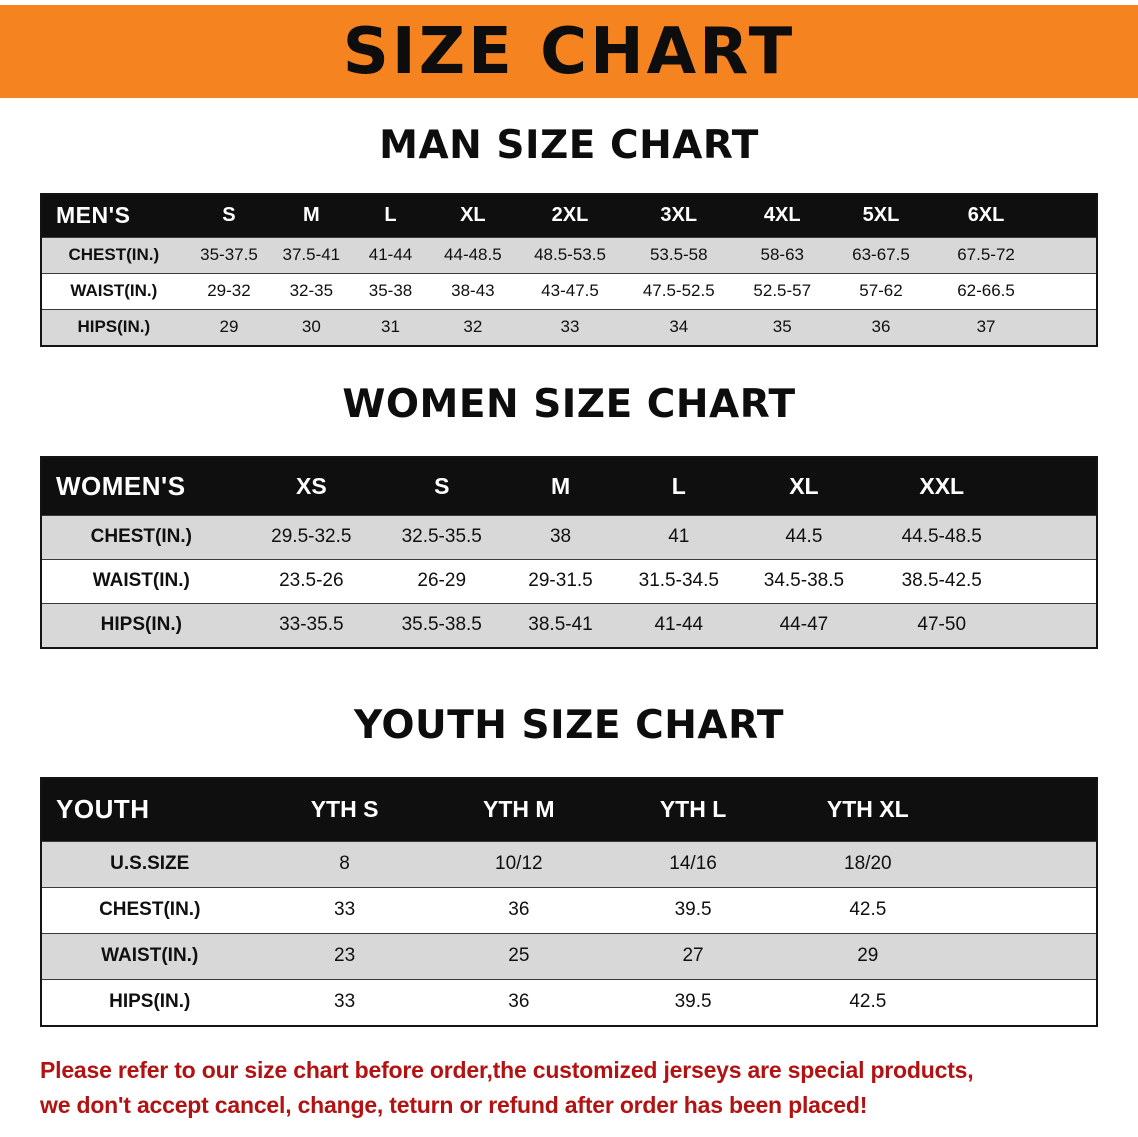 The image size is (1138, 1137). What do you see at coordinates (311, 581) in the screenshot?
I see `size-value-cell: 23.5-26` at bounding box center [311, 581].